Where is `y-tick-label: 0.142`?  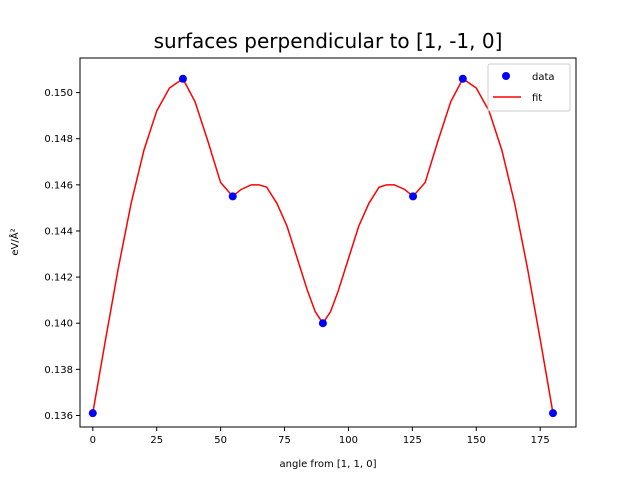 y-tick-label: 0.142 is located at coordinates (58, 278).